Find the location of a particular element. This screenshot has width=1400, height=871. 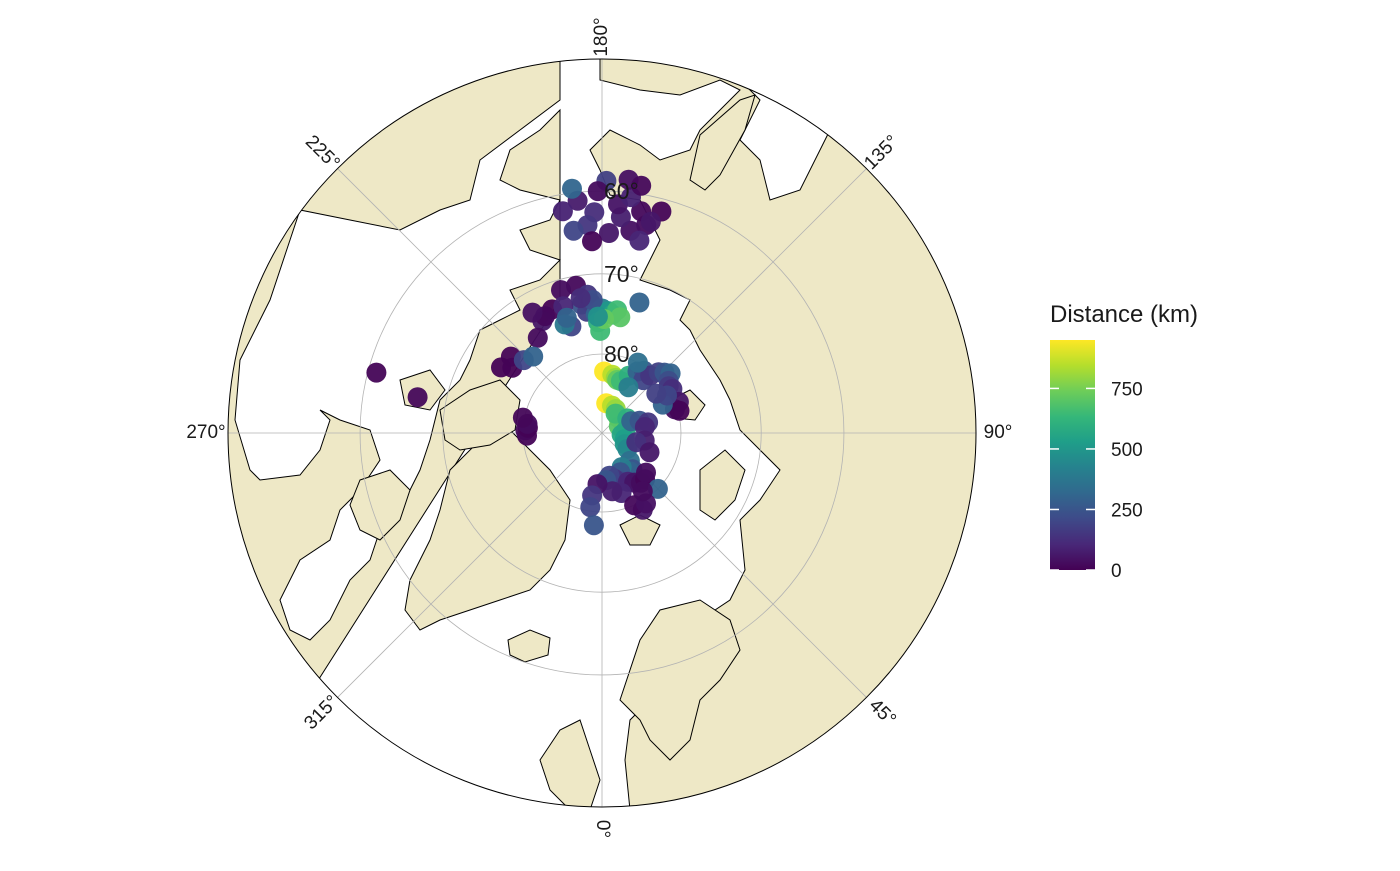

longitude-label-225: 225° is located at coordinates (322, 152).